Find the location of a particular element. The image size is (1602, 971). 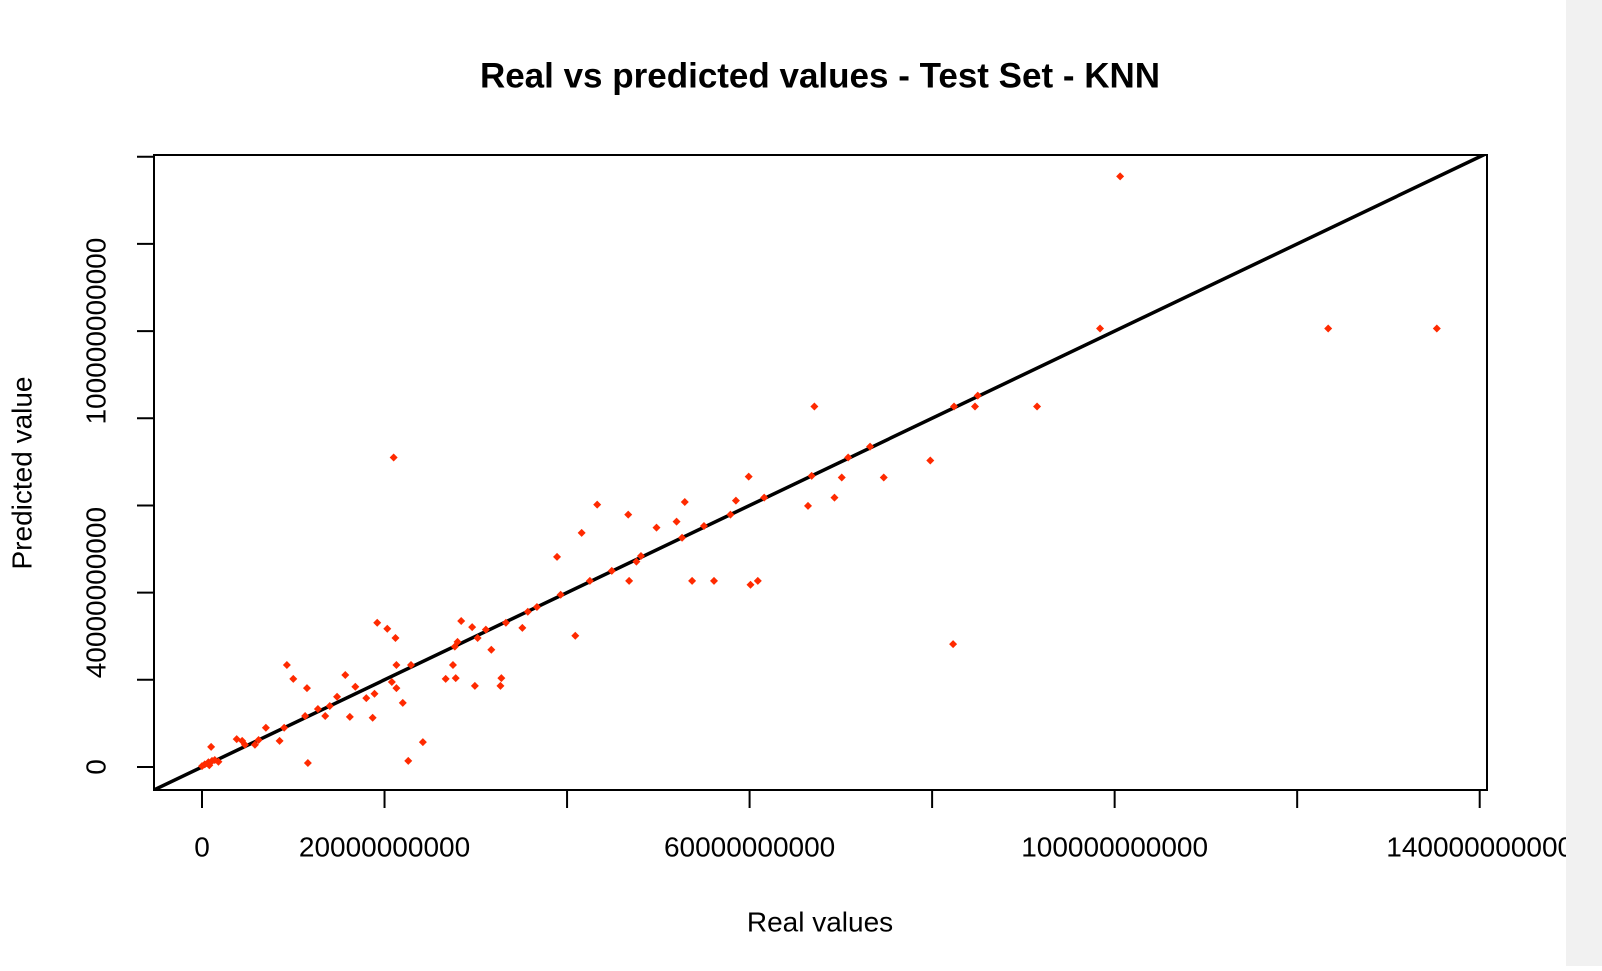

x-tick-label: 20000000000 is located at coordinates (384, 846).